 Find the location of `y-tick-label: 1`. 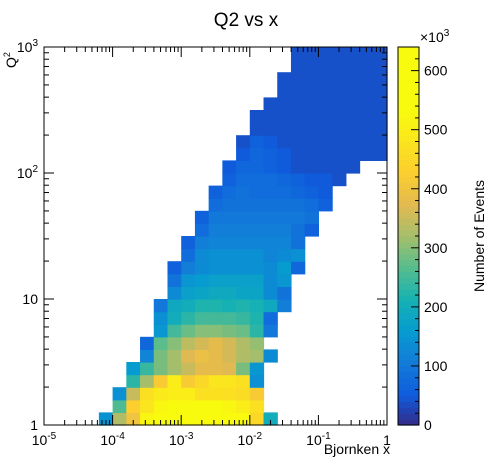

y-tick-label: 1 is located at coordinates (34, 425).